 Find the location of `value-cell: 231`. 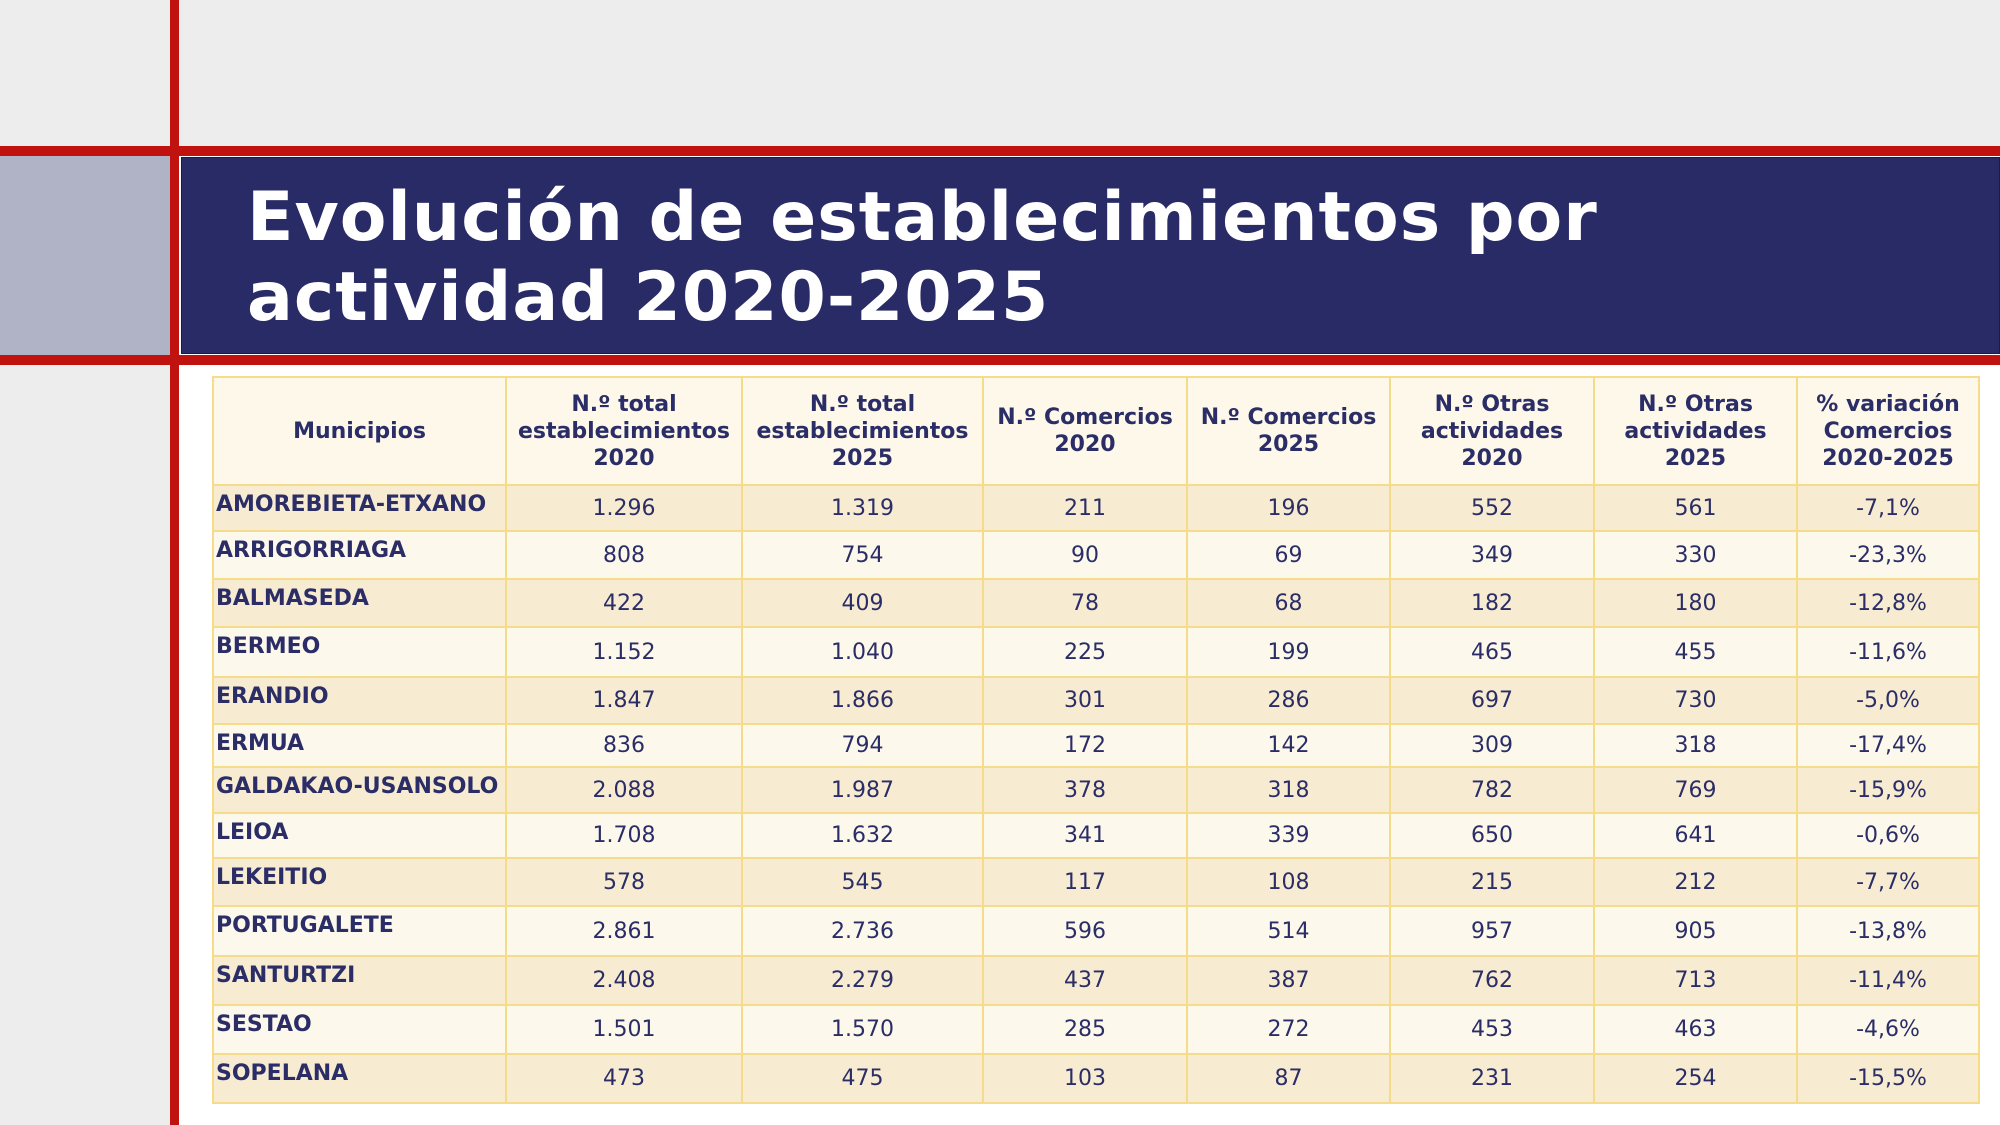

value-cell: 231 is located at coordinates (1492, 1078).